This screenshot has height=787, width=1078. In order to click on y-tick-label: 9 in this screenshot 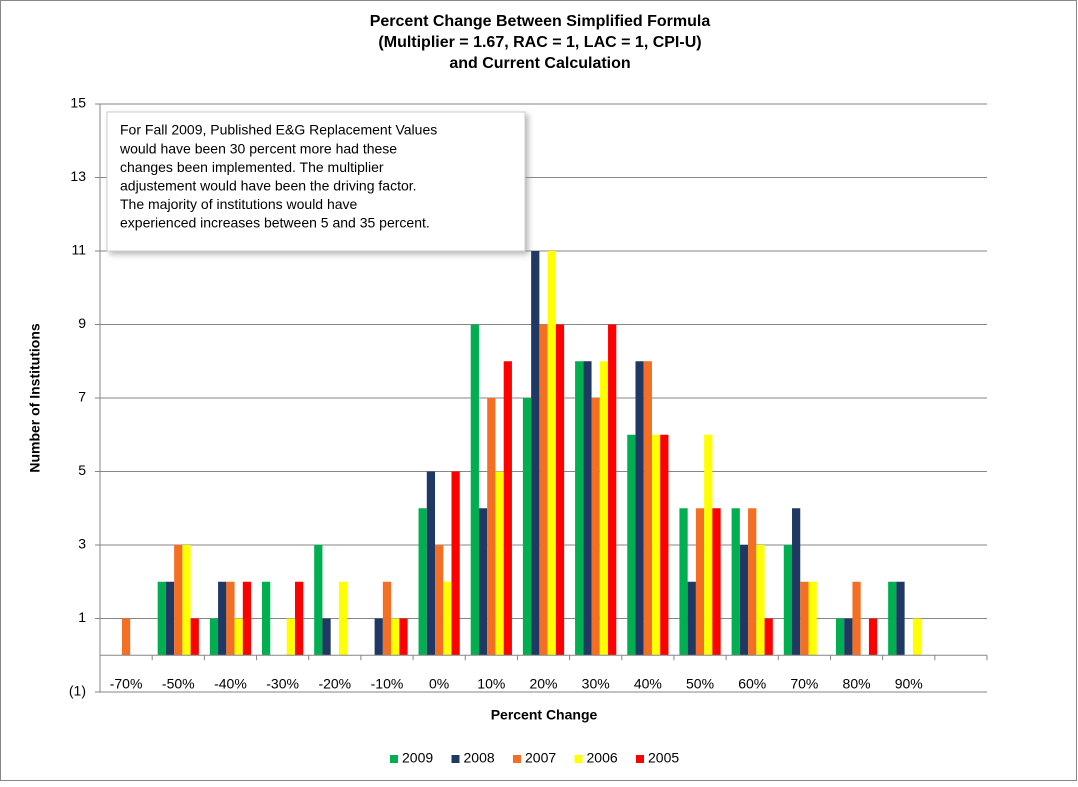, I will do `click(82, 323)`.